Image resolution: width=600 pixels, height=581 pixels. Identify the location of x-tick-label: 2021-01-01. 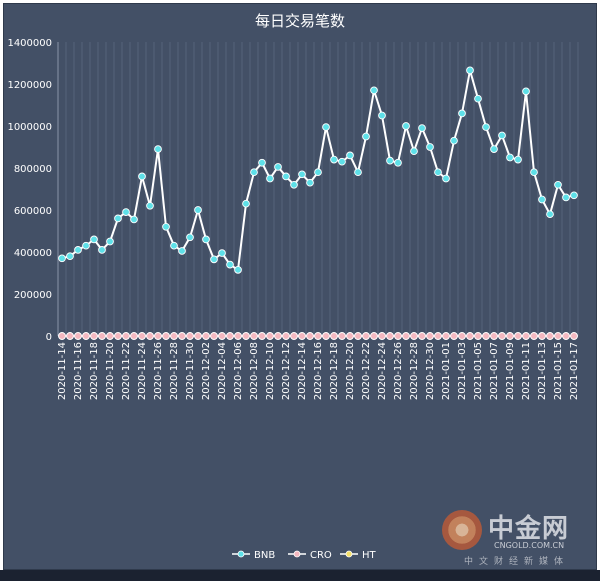
(446, 371).